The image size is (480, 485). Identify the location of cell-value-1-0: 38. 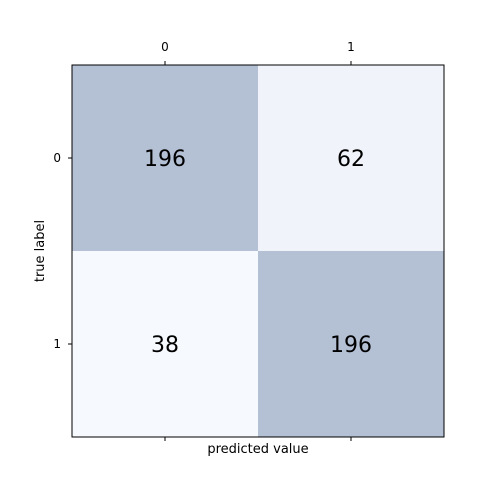
(165, 345).